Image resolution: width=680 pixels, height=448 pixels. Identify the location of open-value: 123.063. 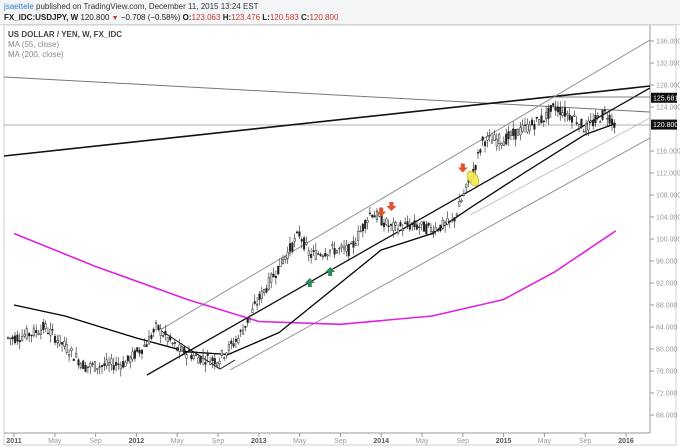
(206, 17).